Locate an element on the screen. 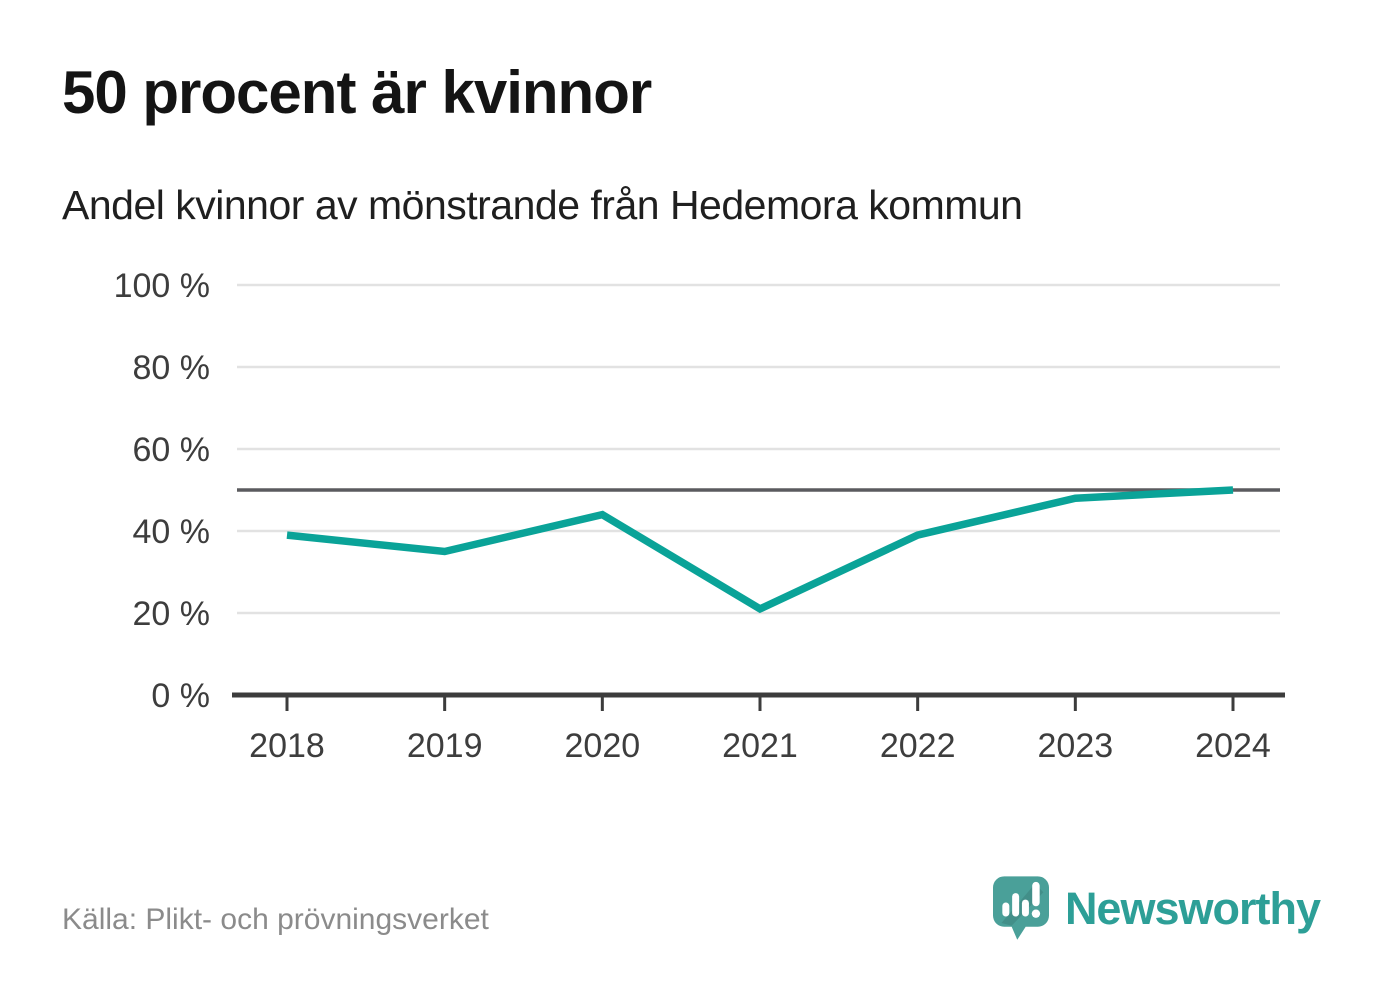 The width and height of the screenshot is (1382, 999). logo-bar-medium is located at coordinates (1025, 908).